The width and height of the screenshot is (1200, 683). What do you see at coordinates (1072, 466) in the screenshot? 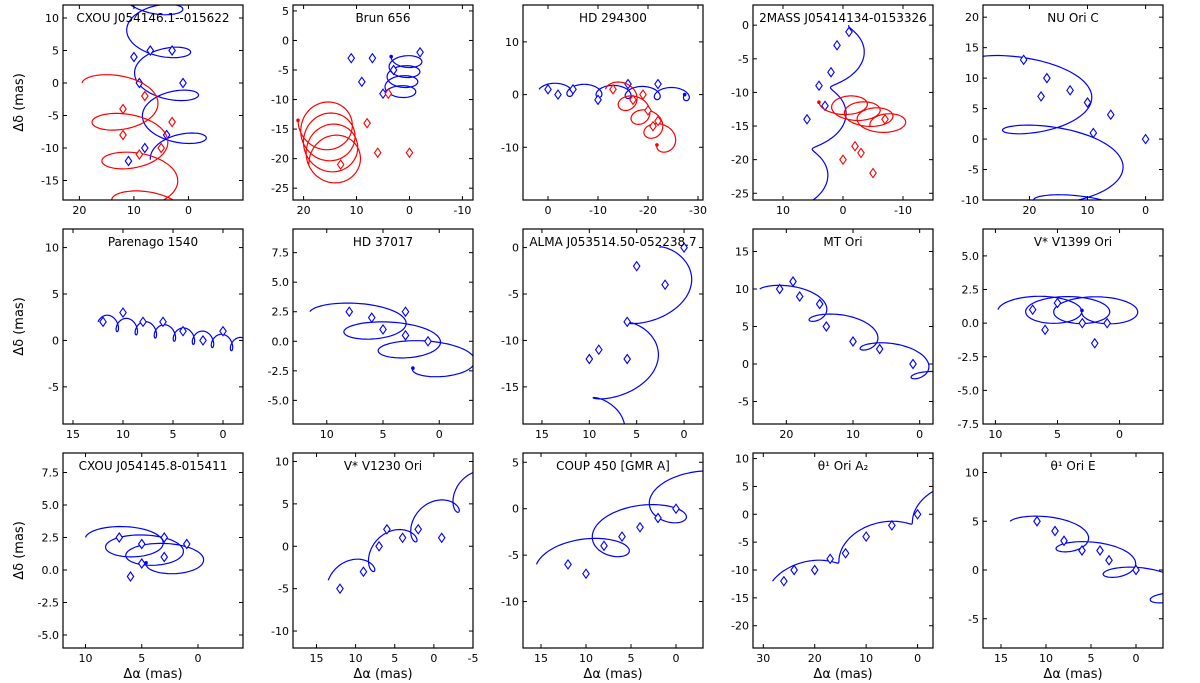
I see `panel-title: θ¹ Ori E` at bounding box center [1072, 466].